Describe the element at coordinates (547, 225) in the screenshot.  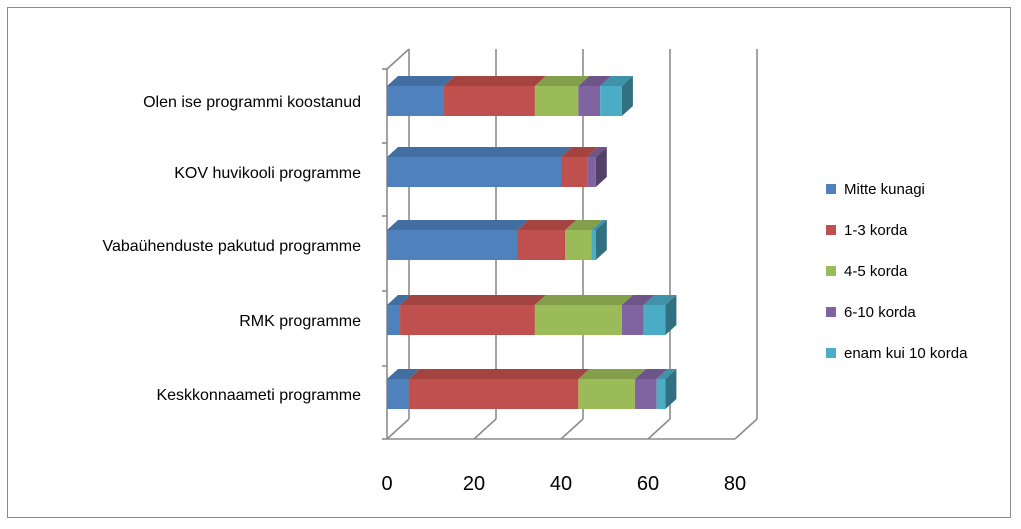
I see `bar-2-1-top` at that location.